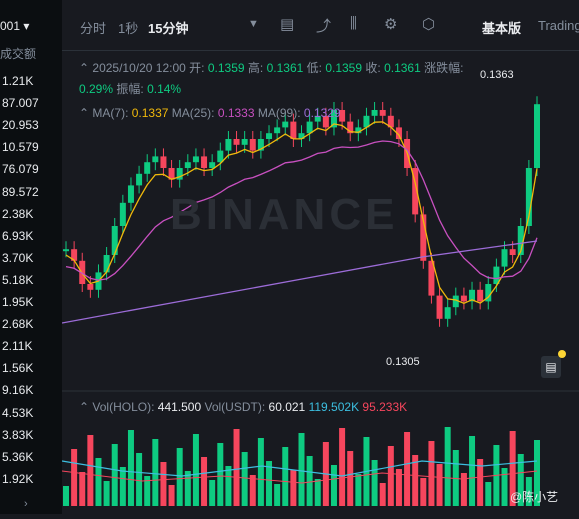 The image size is (579, 519). I want to click on note-icon: ▤, so click(551, 367).